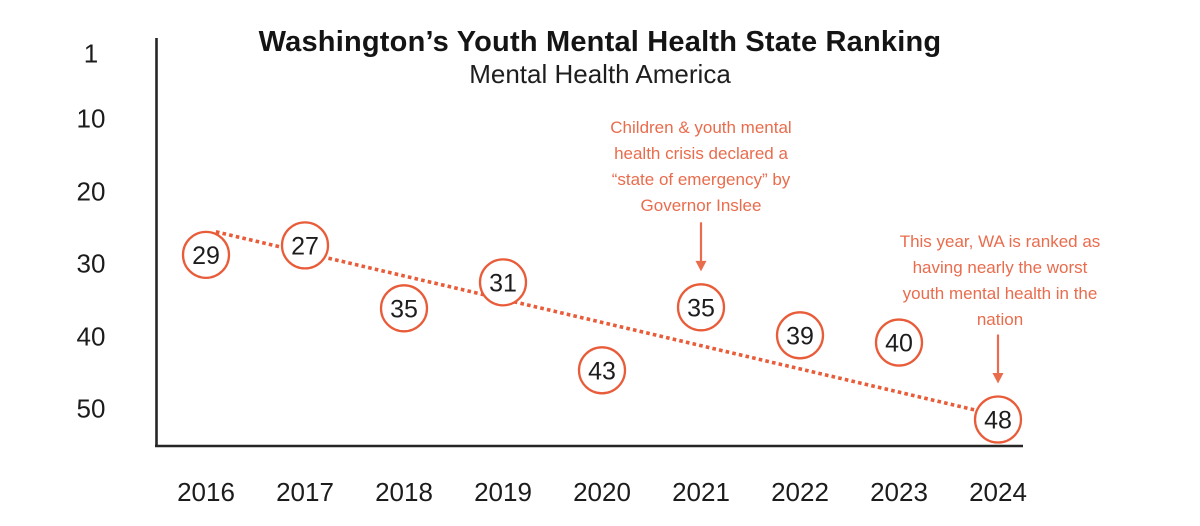  What do you see at coordinates (600, 74) in the screenshot?
I see `chart-subtitle: Mental Health America` at bounding box center [600, 74].